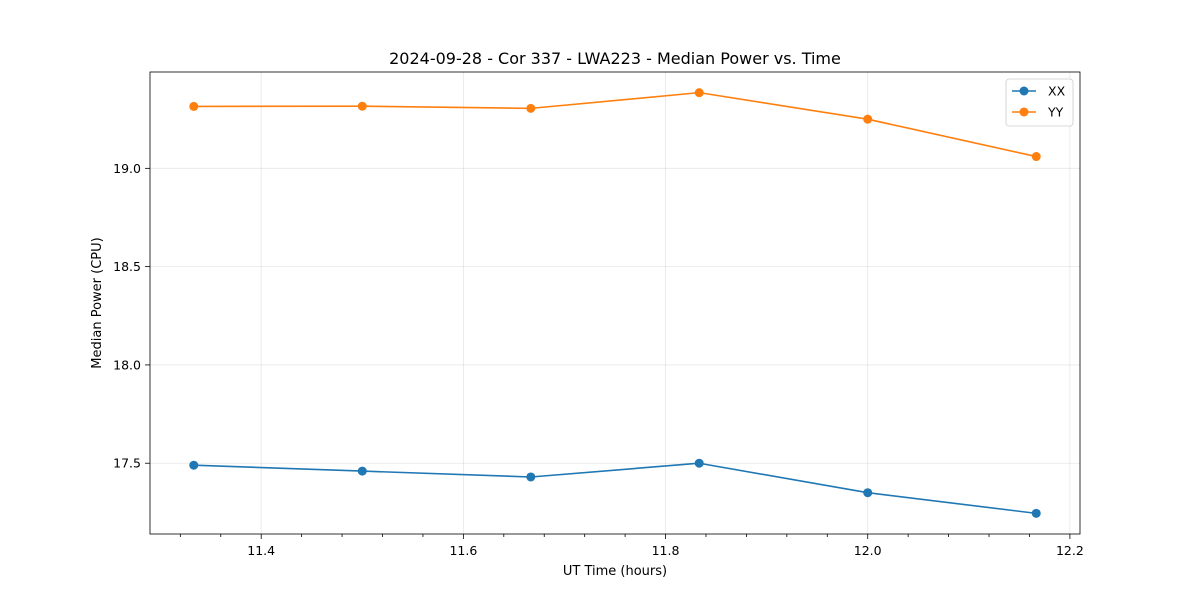 This screenshot has height=600, width=1200. Describe the element at coordinates (666, 550) in the screenshot. I see `x-tick-label: 11.8` at that location.